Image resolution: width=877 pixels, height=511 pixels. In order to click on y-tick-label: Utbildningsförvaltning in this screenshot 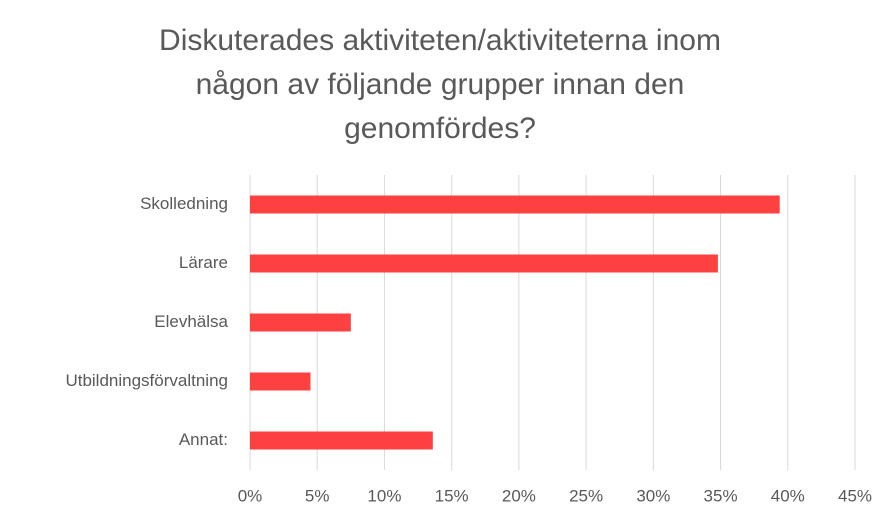, I will do `click(146, 380)`.